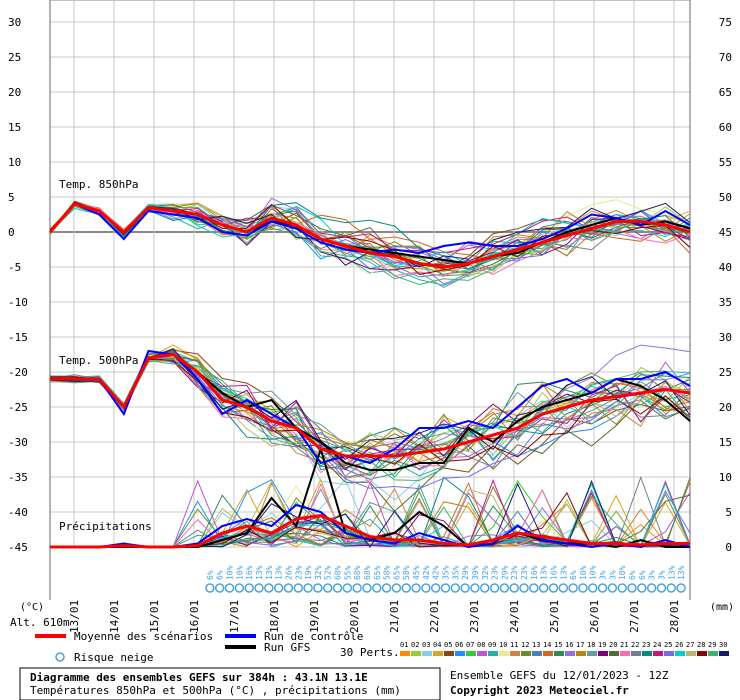 The image size is (740, 700). I want to click on label-precip: Précipitations, so click(105, 526).